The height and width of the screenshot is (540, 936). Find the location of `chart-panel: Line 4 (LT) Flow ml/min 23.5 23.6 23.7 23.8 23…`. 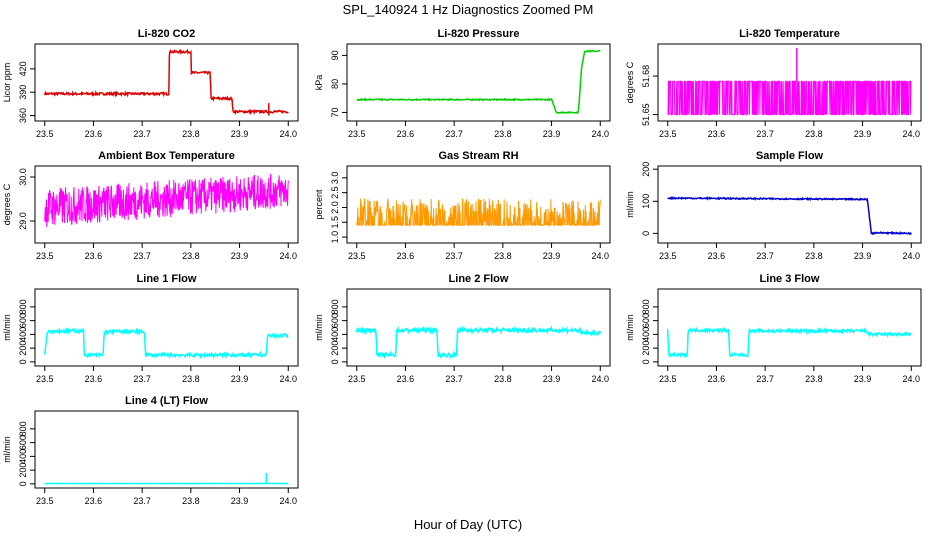

chart-panel: Line 4 (LT) Flow ml/min 23.5 23.6 23.7 23.8 23… is located at coordinates (150, 450).